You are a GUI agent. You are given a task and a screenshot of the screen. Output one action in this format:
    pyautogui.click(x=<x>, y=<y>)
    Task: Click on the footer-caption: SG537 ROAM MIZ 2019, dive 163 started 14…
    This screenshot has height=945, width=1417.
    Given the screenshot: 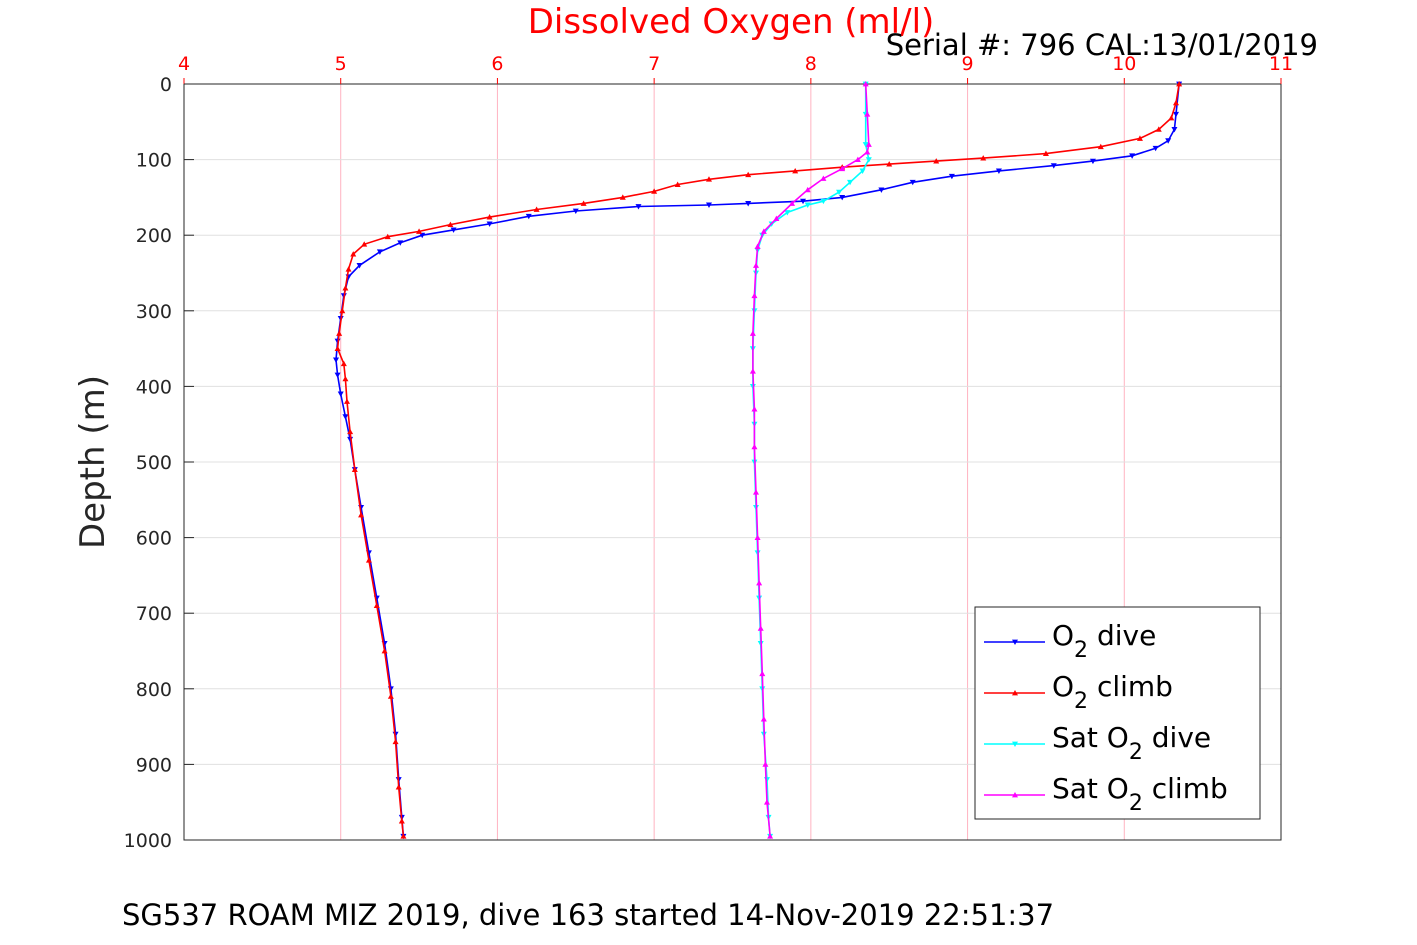 What is the action you would take?
    pyautogui.click(x=588, y=915)
    